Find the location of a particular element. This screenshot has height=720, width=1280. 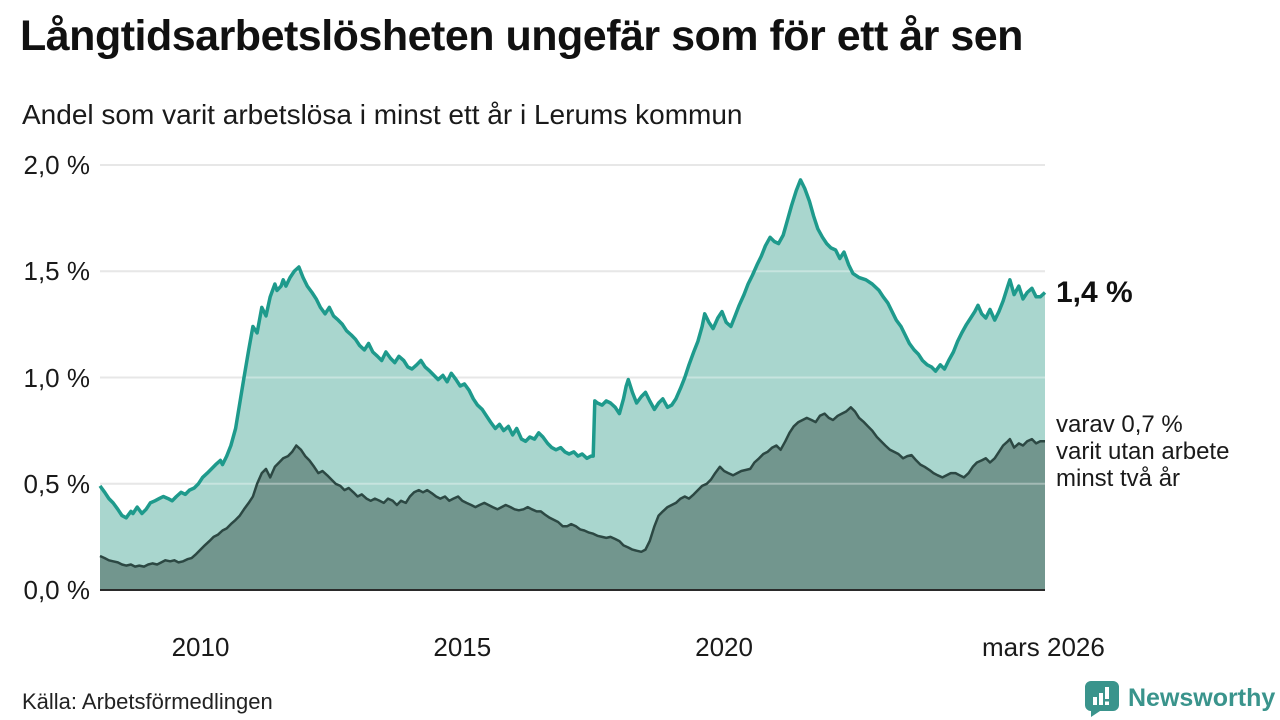

x-tick-label: 2015 is located at coordinates (462, 647).